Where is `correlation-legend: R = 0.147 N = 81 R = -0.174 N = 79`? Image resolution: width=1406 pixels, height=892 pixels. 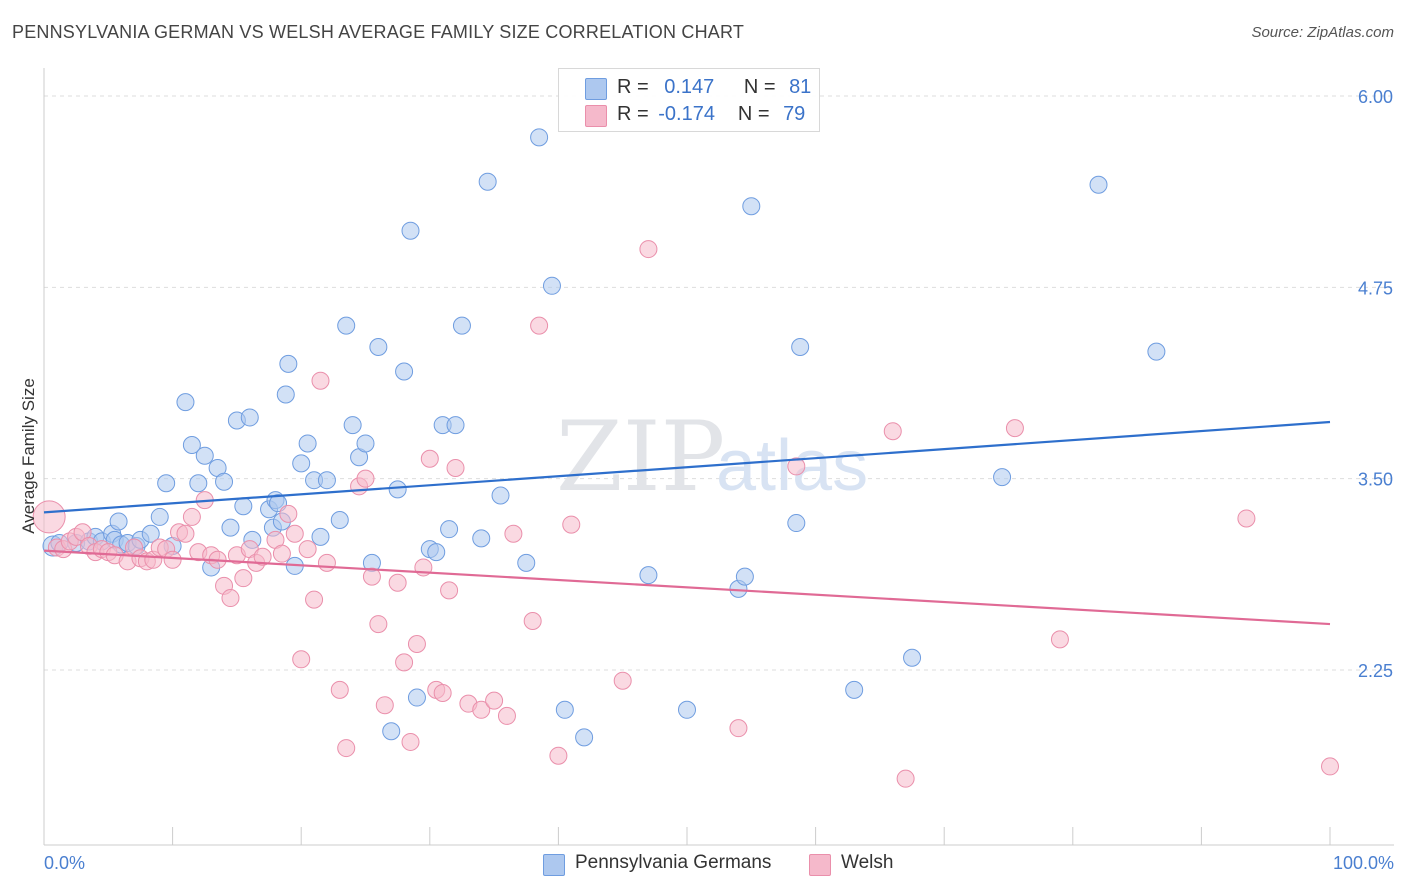
correlation-legend: R = 0.147 N = 81 R = -0.174 N = 79 is located at coordinates (689, 100).